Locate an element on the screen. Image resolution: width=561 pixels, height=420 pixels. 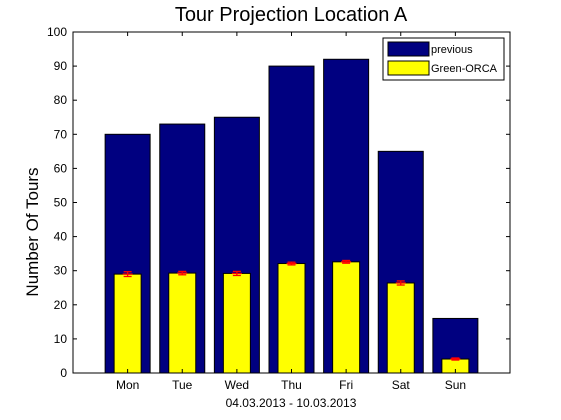
chart-title: Tour Projection Location A is located at coordinates (291, 15).